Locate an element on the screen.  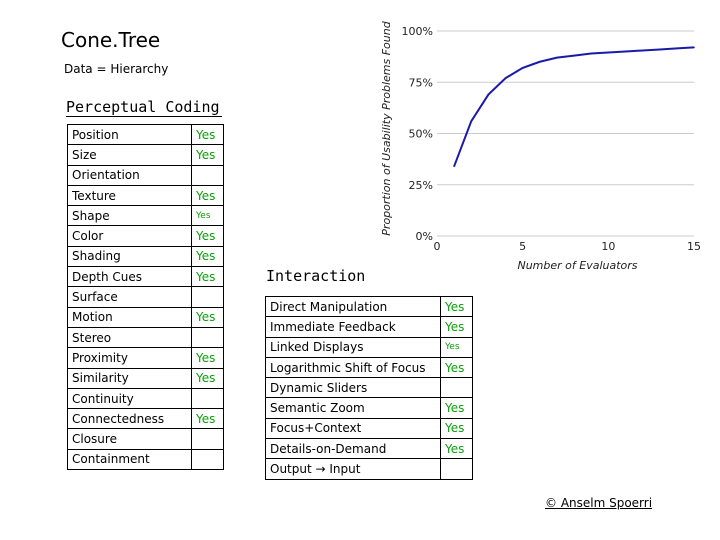
table-row: Proximity Yes is located at coordinates (145, 358).